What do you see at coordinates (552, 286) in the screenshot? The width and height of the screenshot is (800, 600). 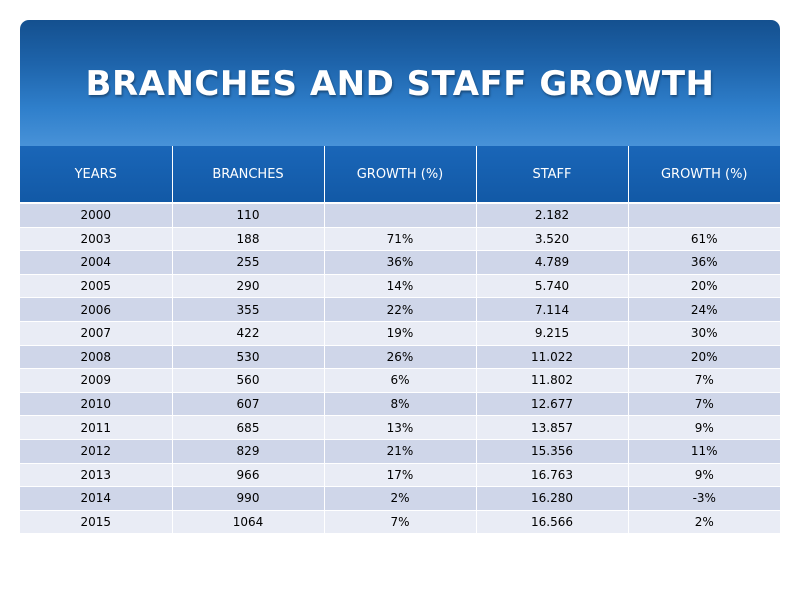 I see `cell-staff: 5.740` at bounding box center [552, 286].